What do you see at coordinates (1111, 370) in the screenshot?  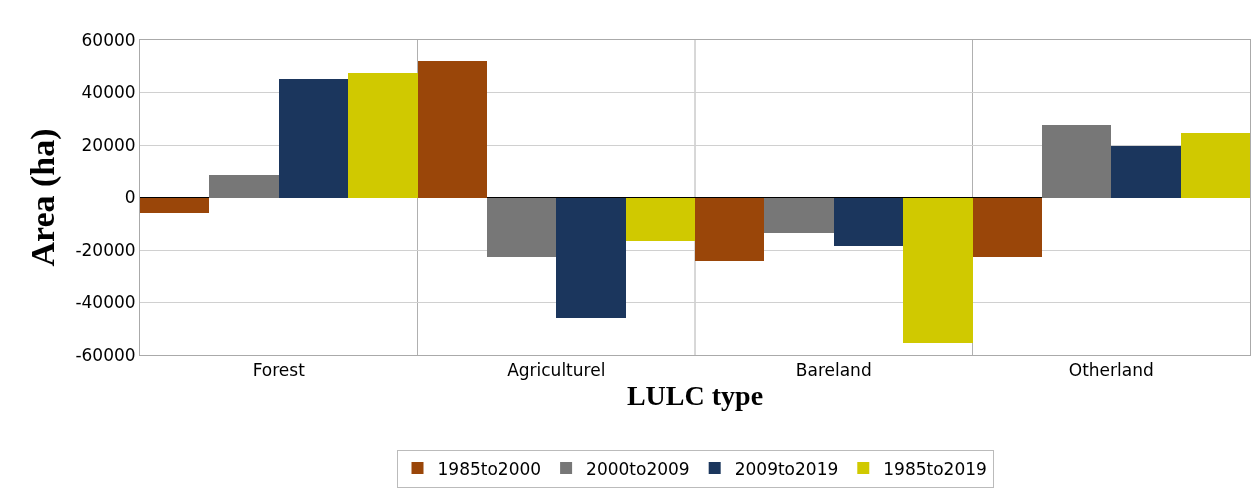 I see `x-tick-label: Otherland` at bounding box center [1111, 370].